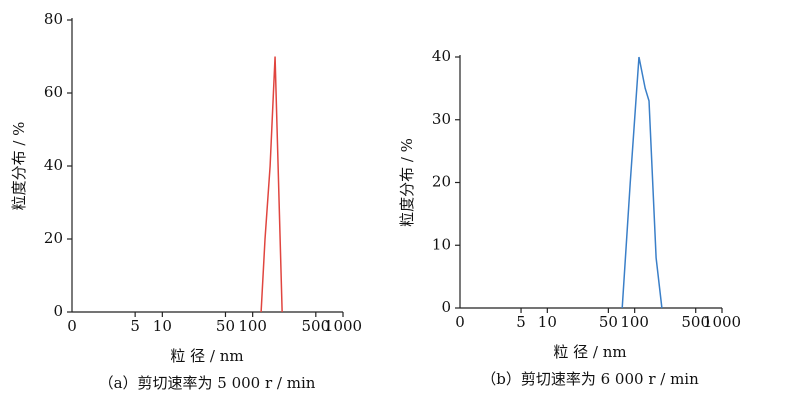  Describe the element at coordinates (53, 19) in the screenshot. I see `y-tick-label: 80` at that location.